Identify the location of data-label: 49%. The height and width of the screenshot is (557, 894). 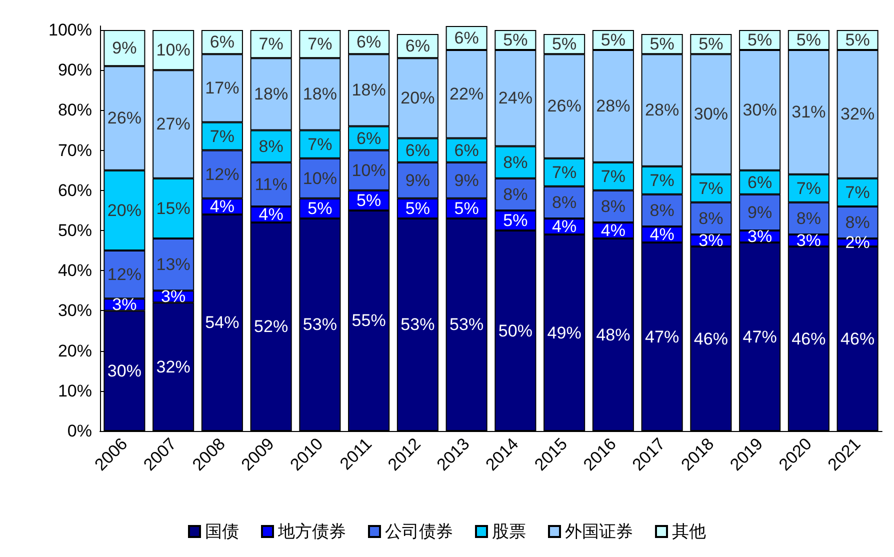
(564, 332).